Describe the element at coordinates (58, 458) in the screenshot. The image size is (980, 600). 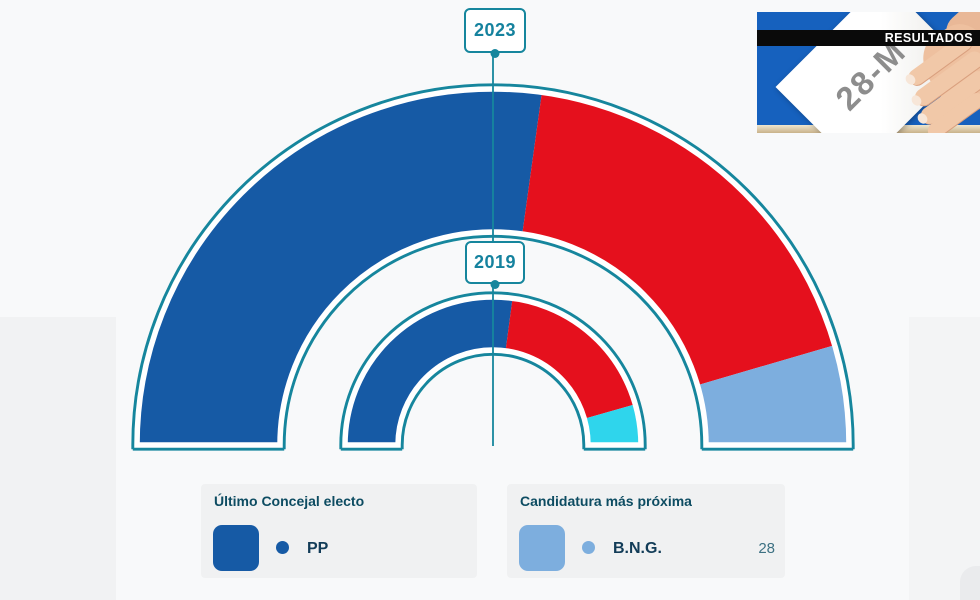
I see `background-panel-left` at that location.